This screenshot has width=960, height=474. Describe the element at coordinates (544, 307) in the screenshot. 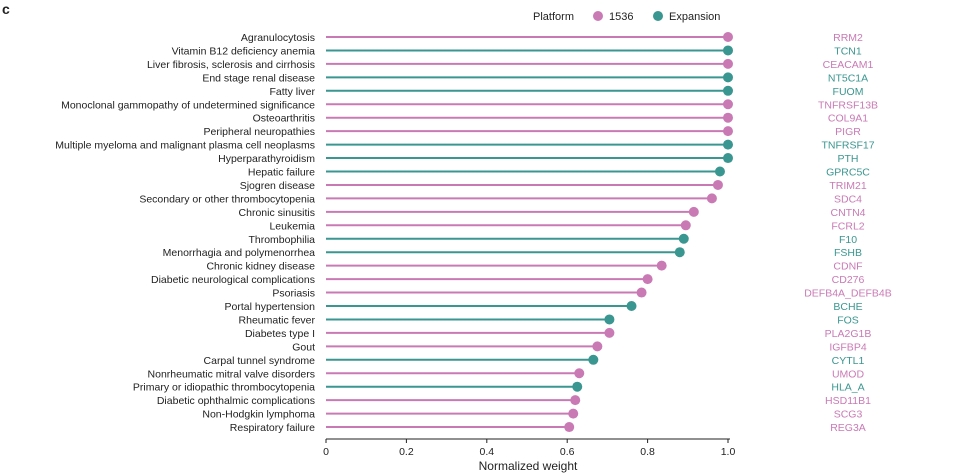

I see `chart-row: Portal hypertension BCHE` at that location.